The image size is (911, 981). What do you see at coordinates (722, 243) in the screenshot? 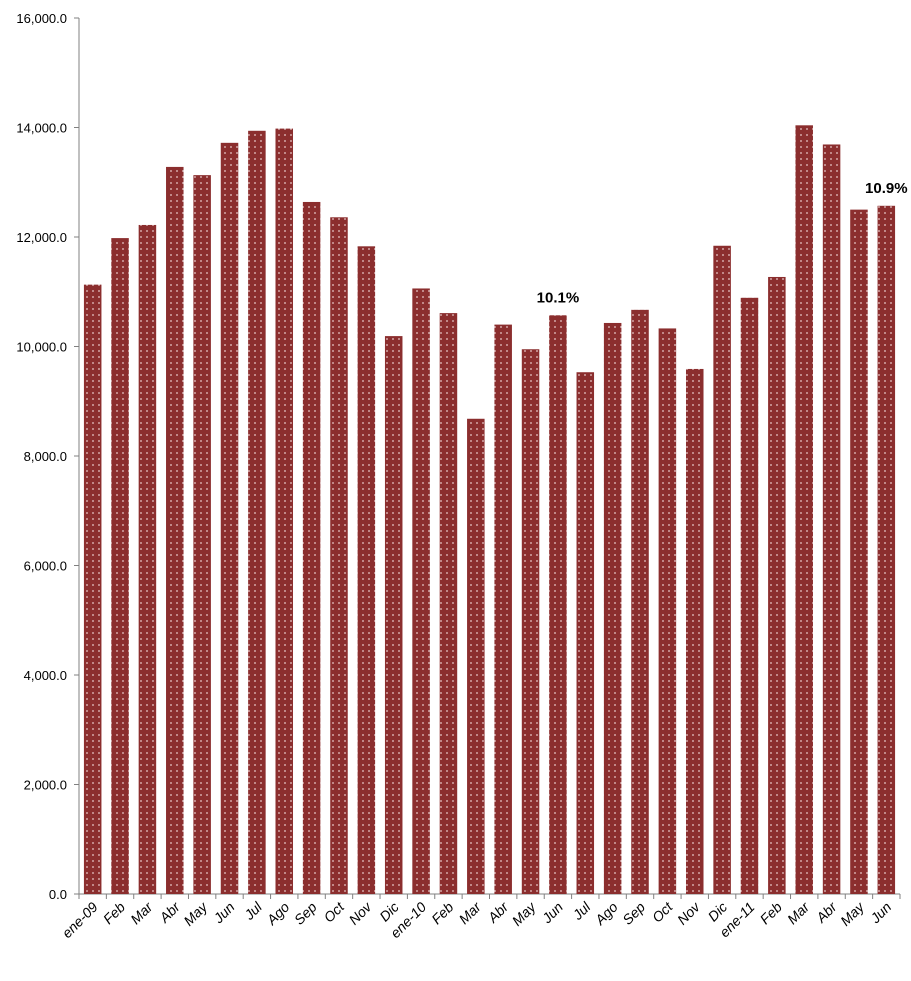
I see `annotations-group: 10.1% 10.9%` at bounding box center [722, 243].